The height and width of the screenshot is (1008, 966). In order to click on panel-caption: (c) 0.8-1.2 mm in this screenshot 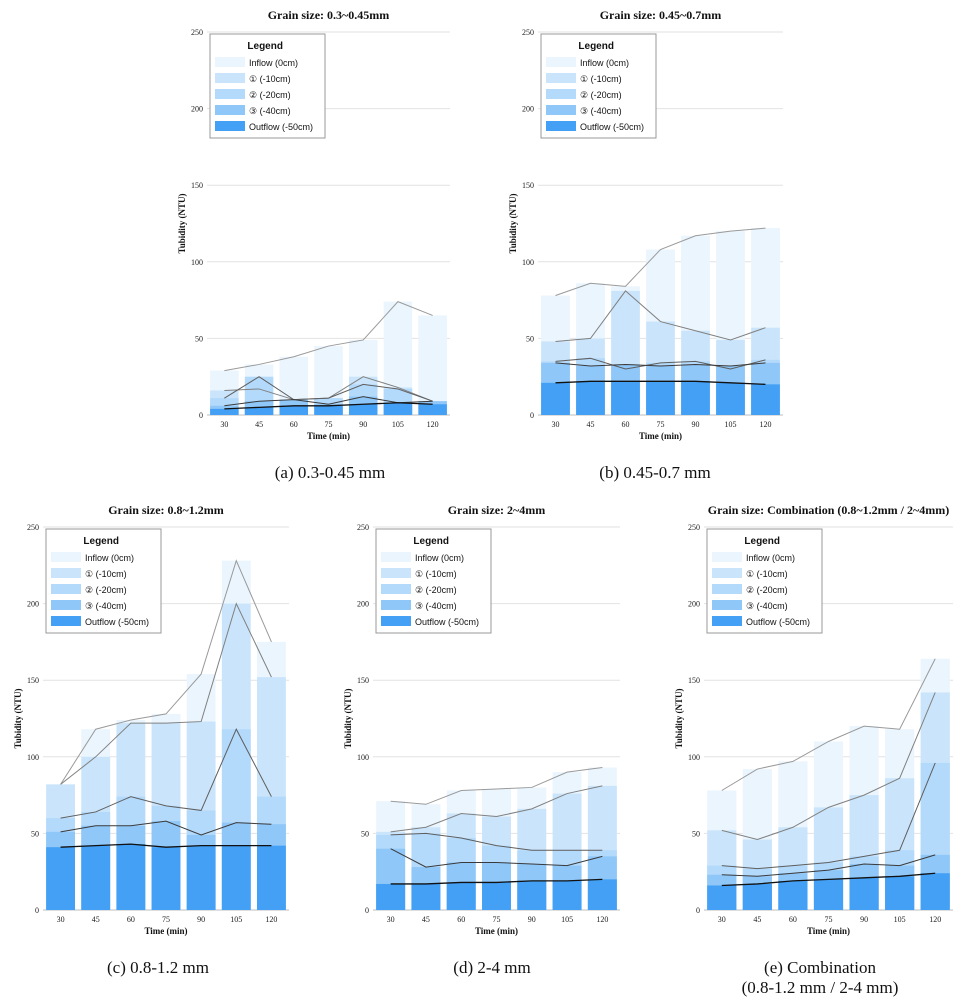, I will do `click(158, 967)`.